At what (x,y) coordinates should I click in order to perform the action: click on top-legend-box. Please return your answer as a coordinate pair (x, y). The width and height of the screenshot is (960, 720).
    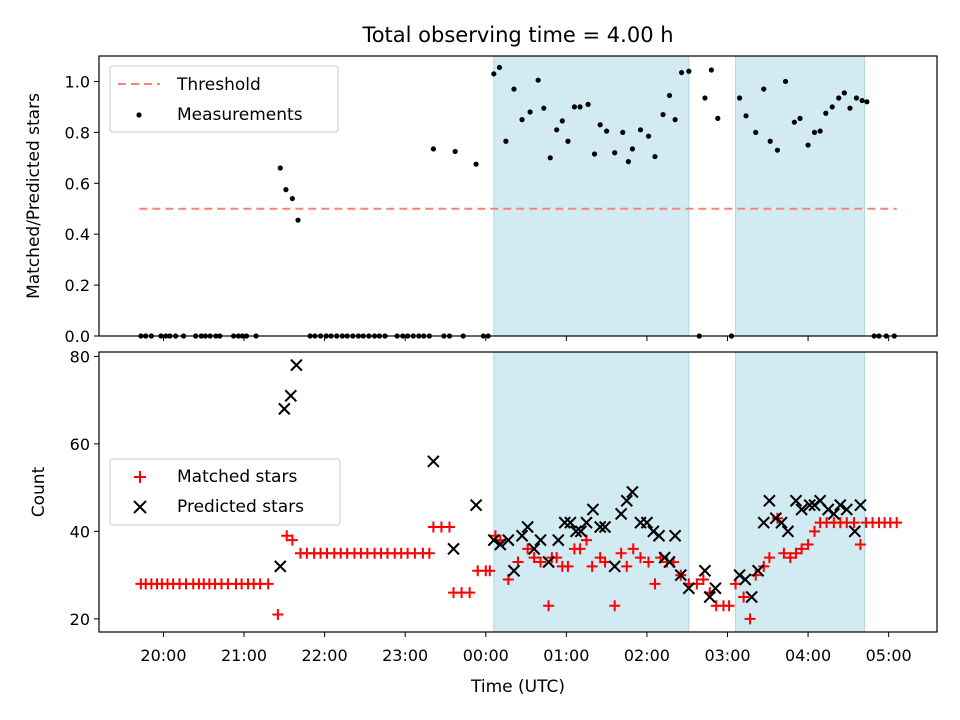
    Looking at the image, I should click on (224, 99).